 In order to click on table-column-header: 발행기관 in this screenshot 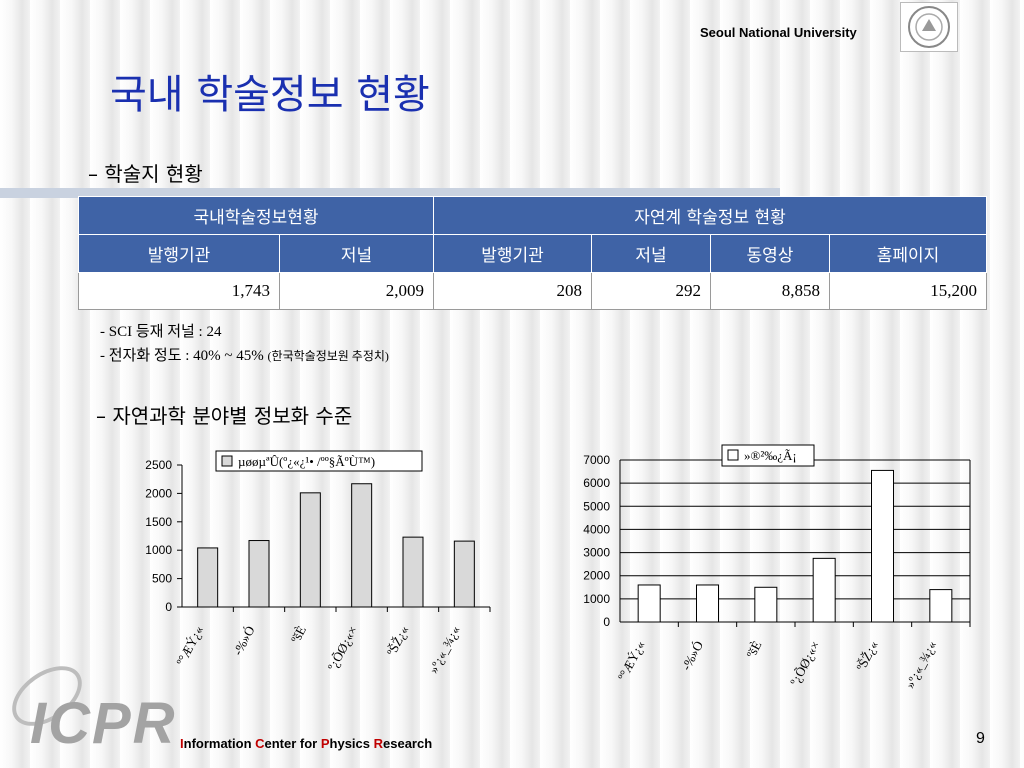, I will do `click(512, 253)`.